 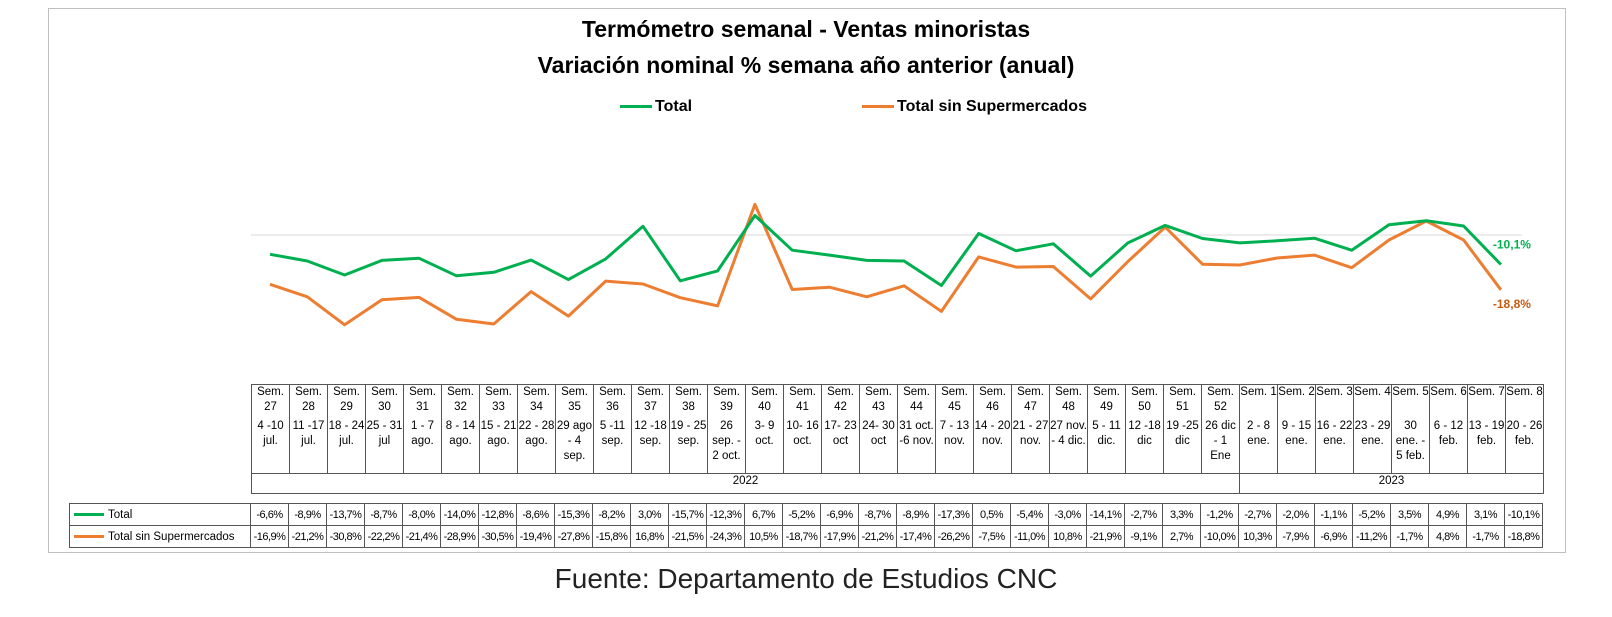 What do you see at coordinates (1182, 429) in the screenshot?
I see `category-cell: Sem. 51 19 -25 dic` at bounding box center [1182, 429].